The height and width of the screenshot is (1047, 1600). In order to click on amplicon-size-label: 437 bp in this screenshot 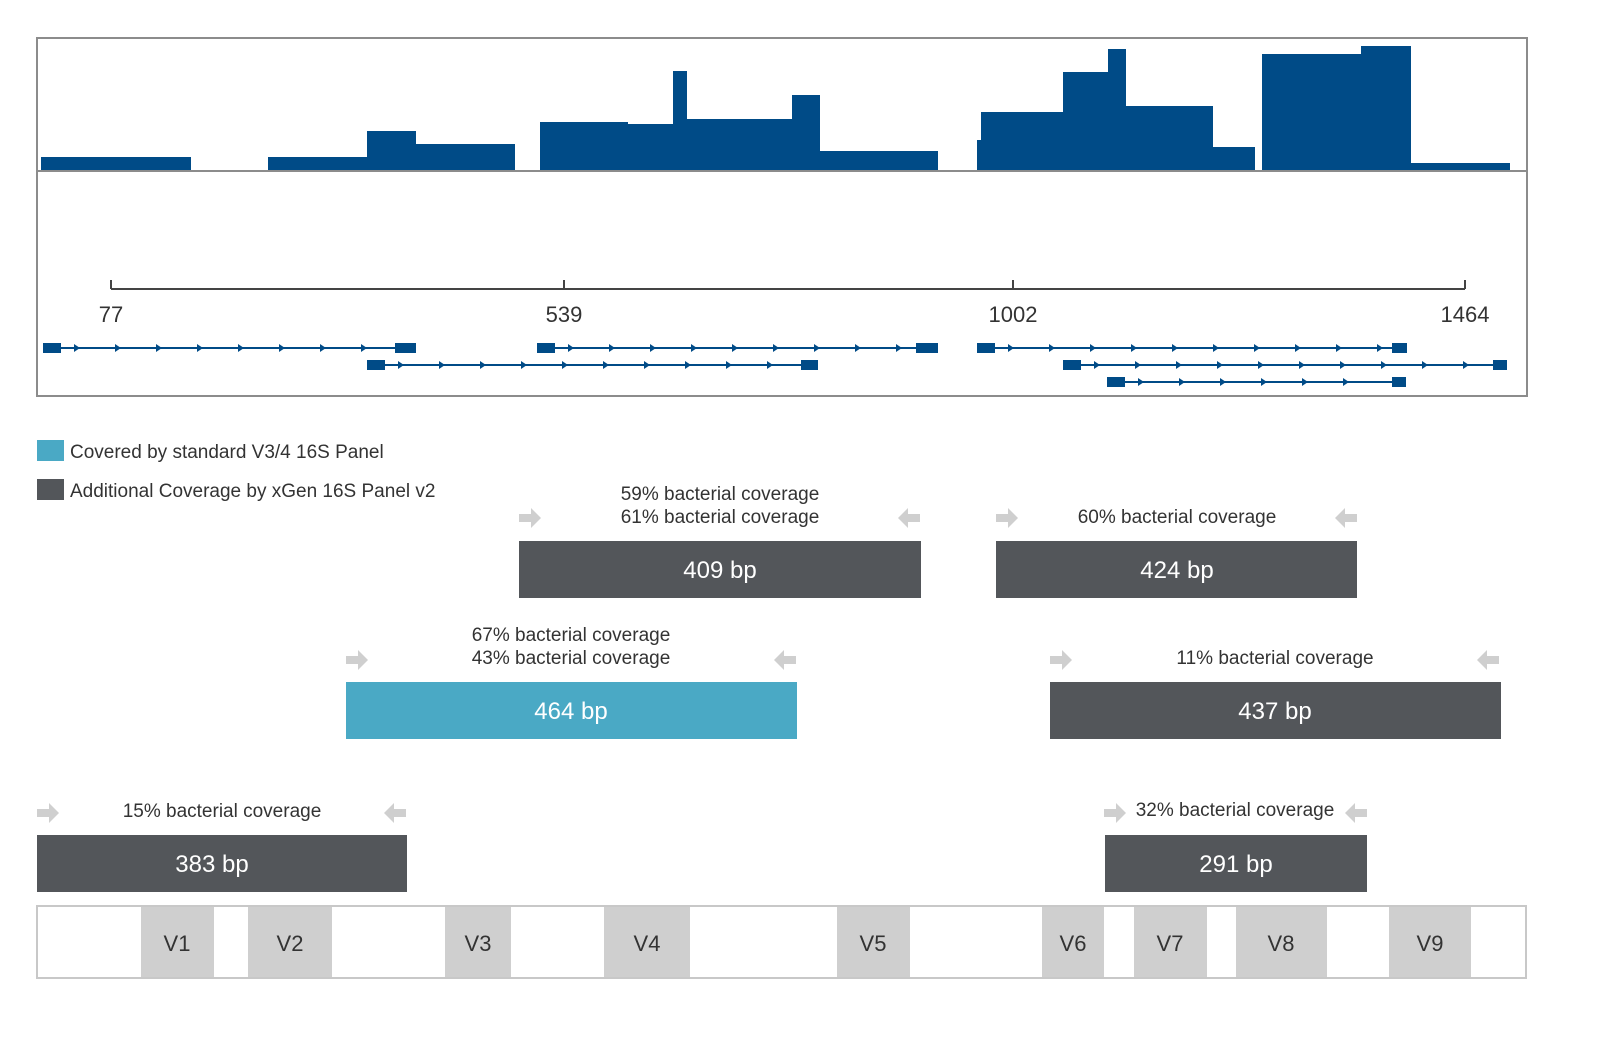, I will do `click(1274, 711)`.